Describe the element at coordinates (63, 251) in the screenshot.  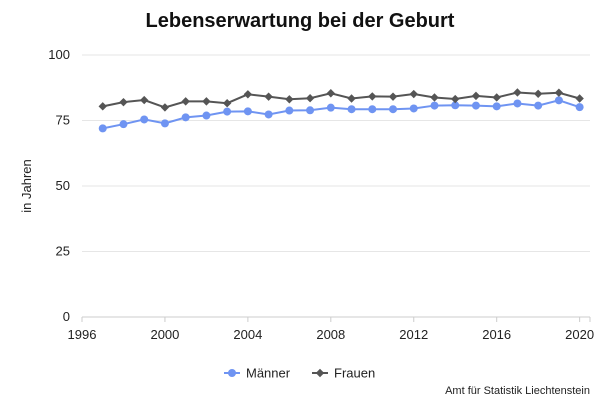
I see `y-tick-label: 25` at that location.